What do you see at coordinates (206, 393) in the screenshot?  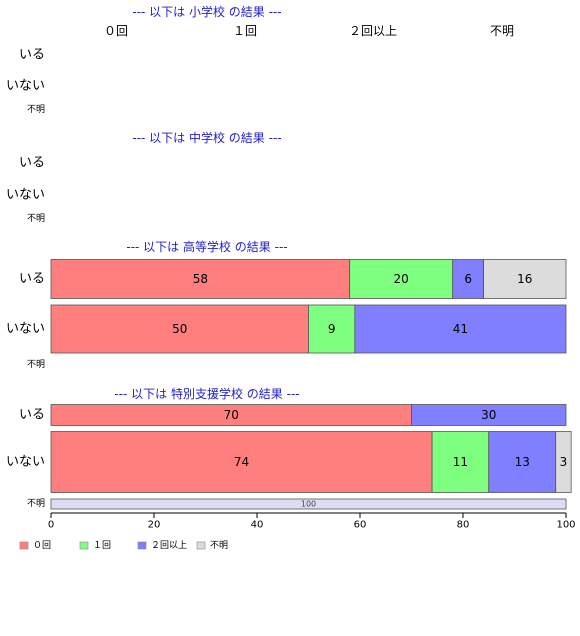 I see `panel-title: --- 以下は 特別支援学校 の結果 ---` at bounding box center [206, 393].